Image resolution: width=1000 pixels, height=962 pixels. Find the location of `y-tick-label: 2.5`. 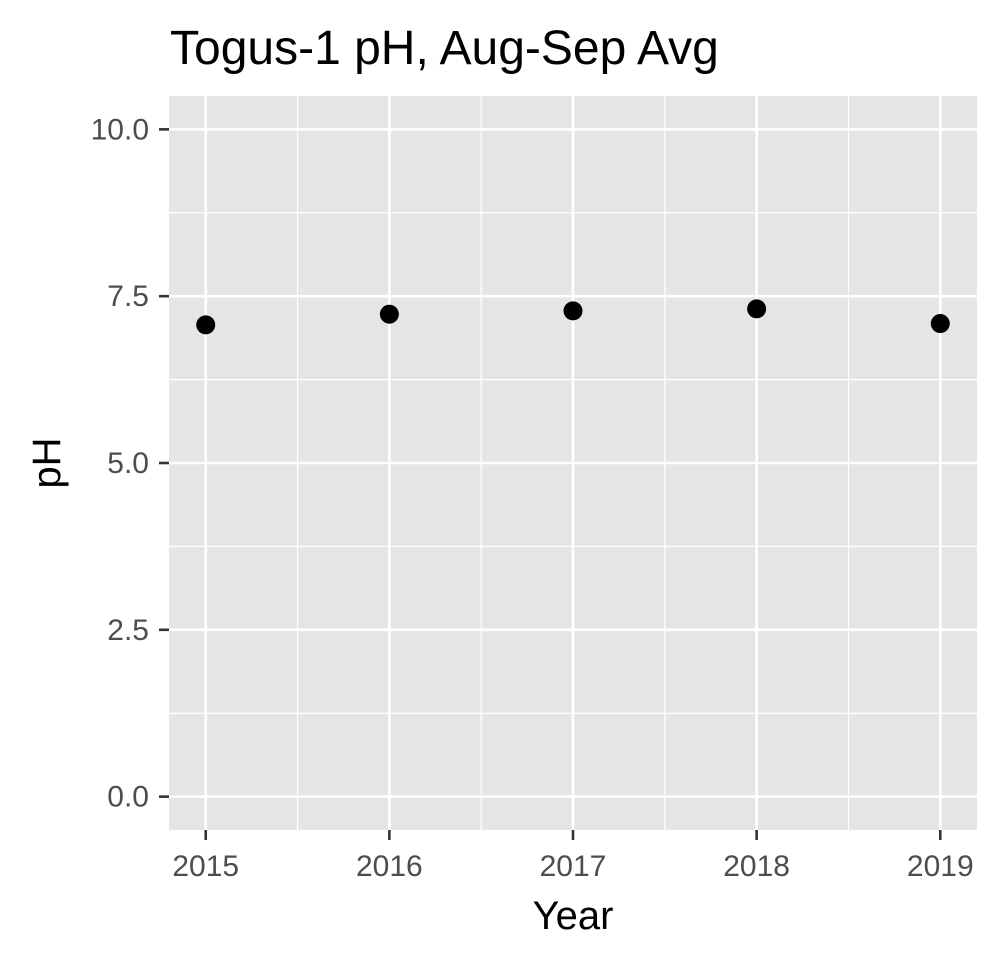

y-tick-label: 2.5 is located at coordinates (128, 630).